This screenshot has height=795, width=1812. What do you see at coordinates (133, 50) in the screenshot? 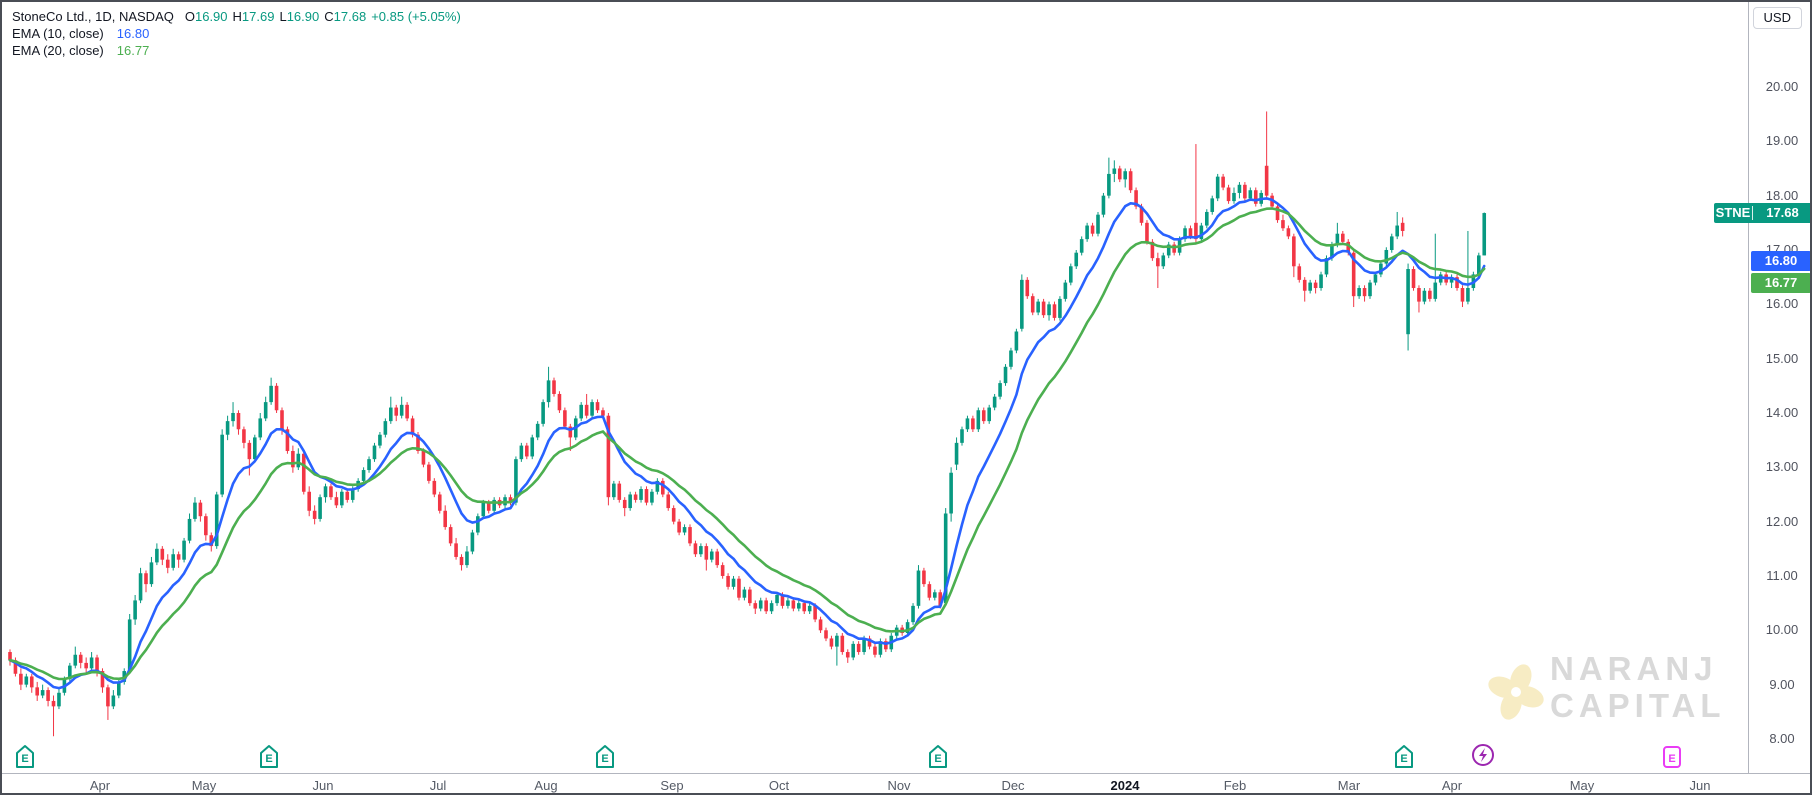
I see `ema20-value: 16.77` at bounding box center [133, 50].